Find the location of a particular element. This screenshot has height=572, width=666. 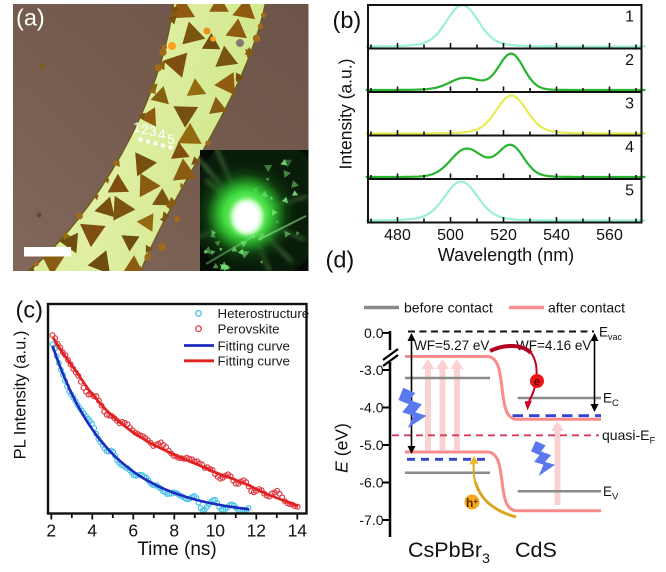

svg-text: -4.0 is located at coordinates (371, 408).